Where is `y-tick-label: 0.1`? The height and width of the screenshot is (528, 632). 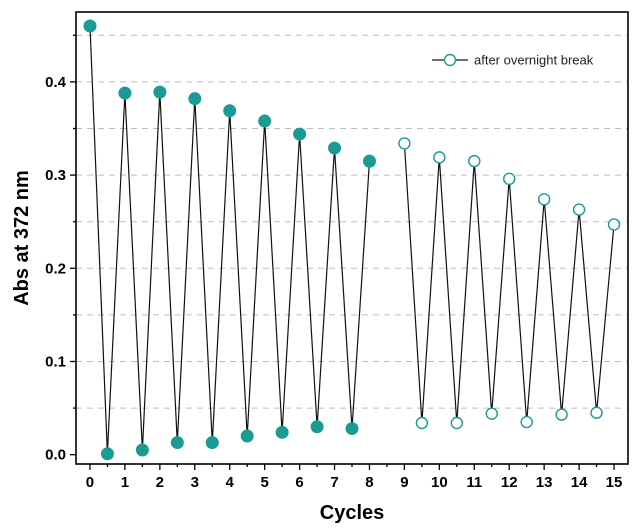
y-tick-label: 0.1 is located at coordinates (55, 361).